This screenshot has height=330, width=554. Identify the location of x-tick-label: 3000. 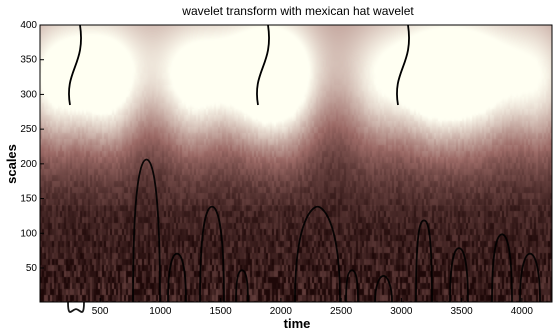
(401, 311).